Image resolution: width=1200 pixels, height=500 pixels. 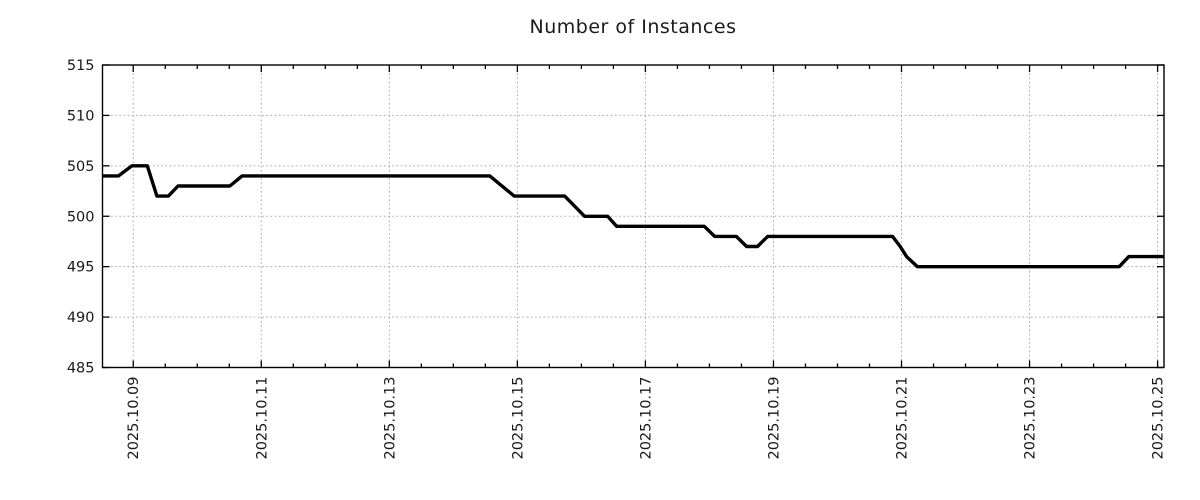 I want to click on y-tick-label: 505, so click(x=81, y=167).